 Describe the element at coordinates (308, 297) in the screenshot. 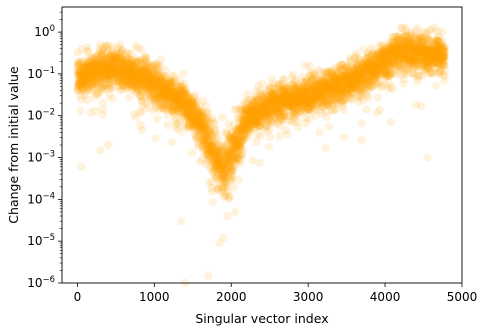

I see `x-tick-label: 3000` at that location.